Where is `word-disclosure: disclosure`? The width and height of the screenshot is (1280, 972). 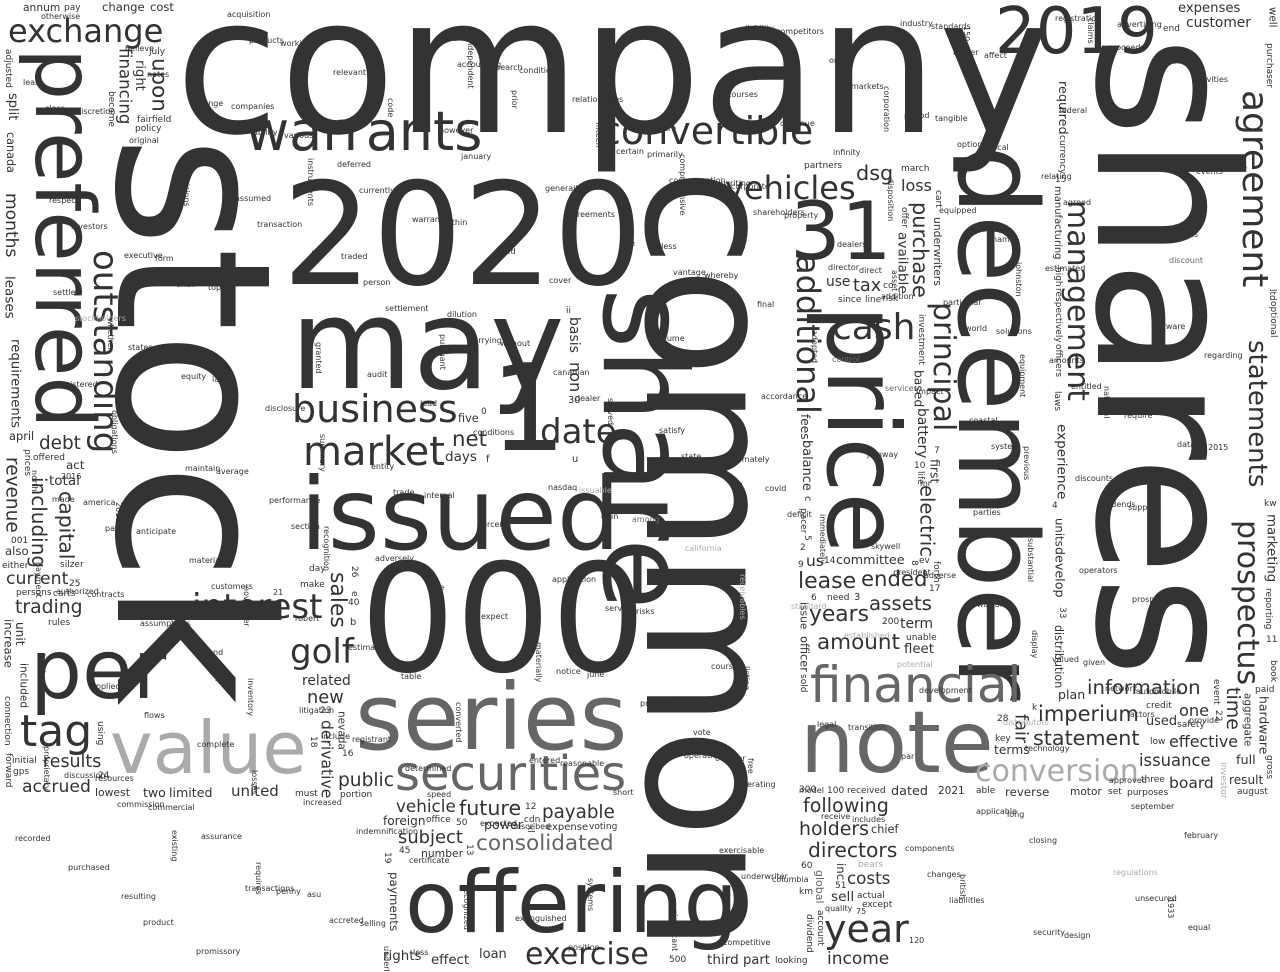 word-disclosure: disclosure is located at coordinates (285, 408).